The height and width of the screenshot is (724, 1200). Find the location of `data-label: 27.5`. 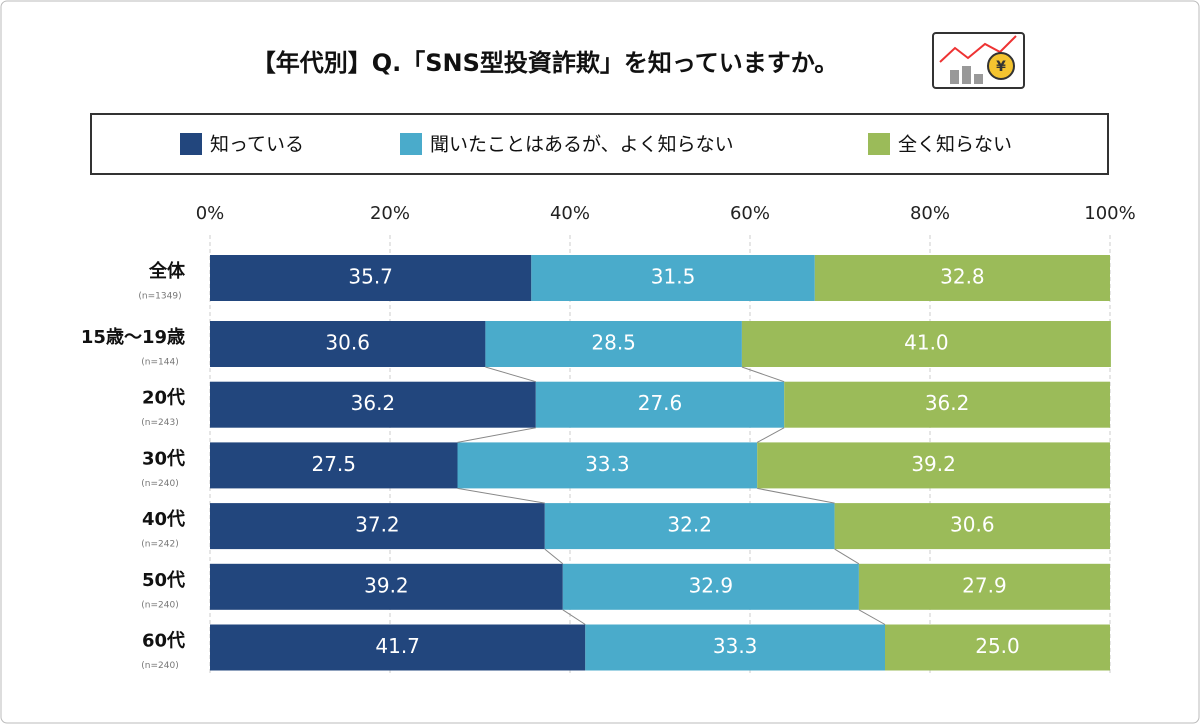

data-label: 27.5 is located at coordinates (333, 464).